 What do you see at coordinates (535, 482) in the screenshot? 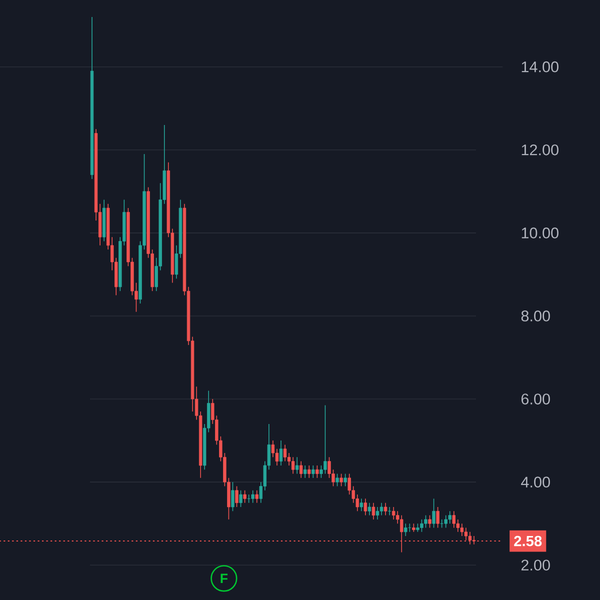
I see `y-tick-label: 4.00` at bounding box center [535, 482].